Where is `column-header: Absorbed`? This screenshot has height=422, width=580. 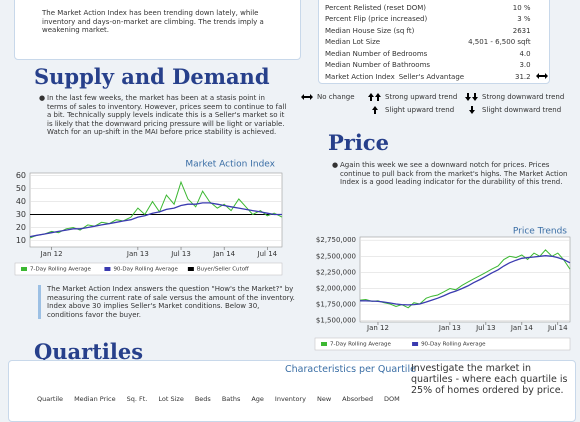 column-header: Absorbed is located at coordinates (357, 399).